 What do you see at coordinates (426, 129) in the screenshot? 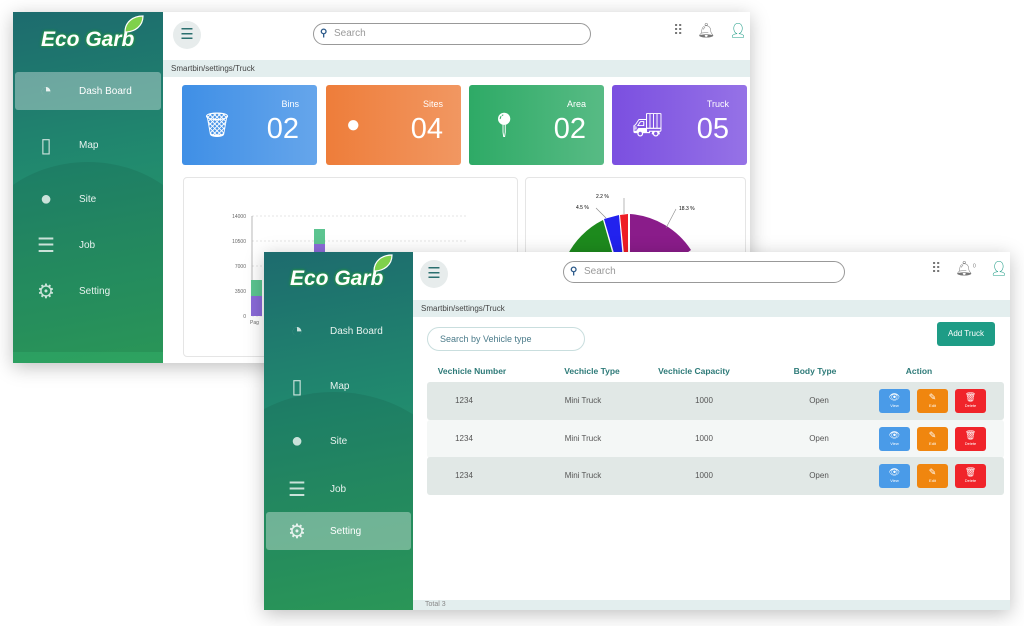
I see `stat-value: 04` at bounding box center [426, 129].